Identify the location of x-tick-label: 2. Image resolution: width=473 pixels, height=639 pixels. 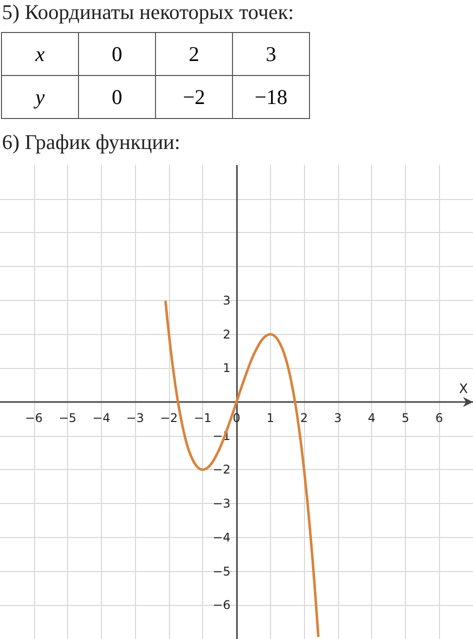
(304, 418).